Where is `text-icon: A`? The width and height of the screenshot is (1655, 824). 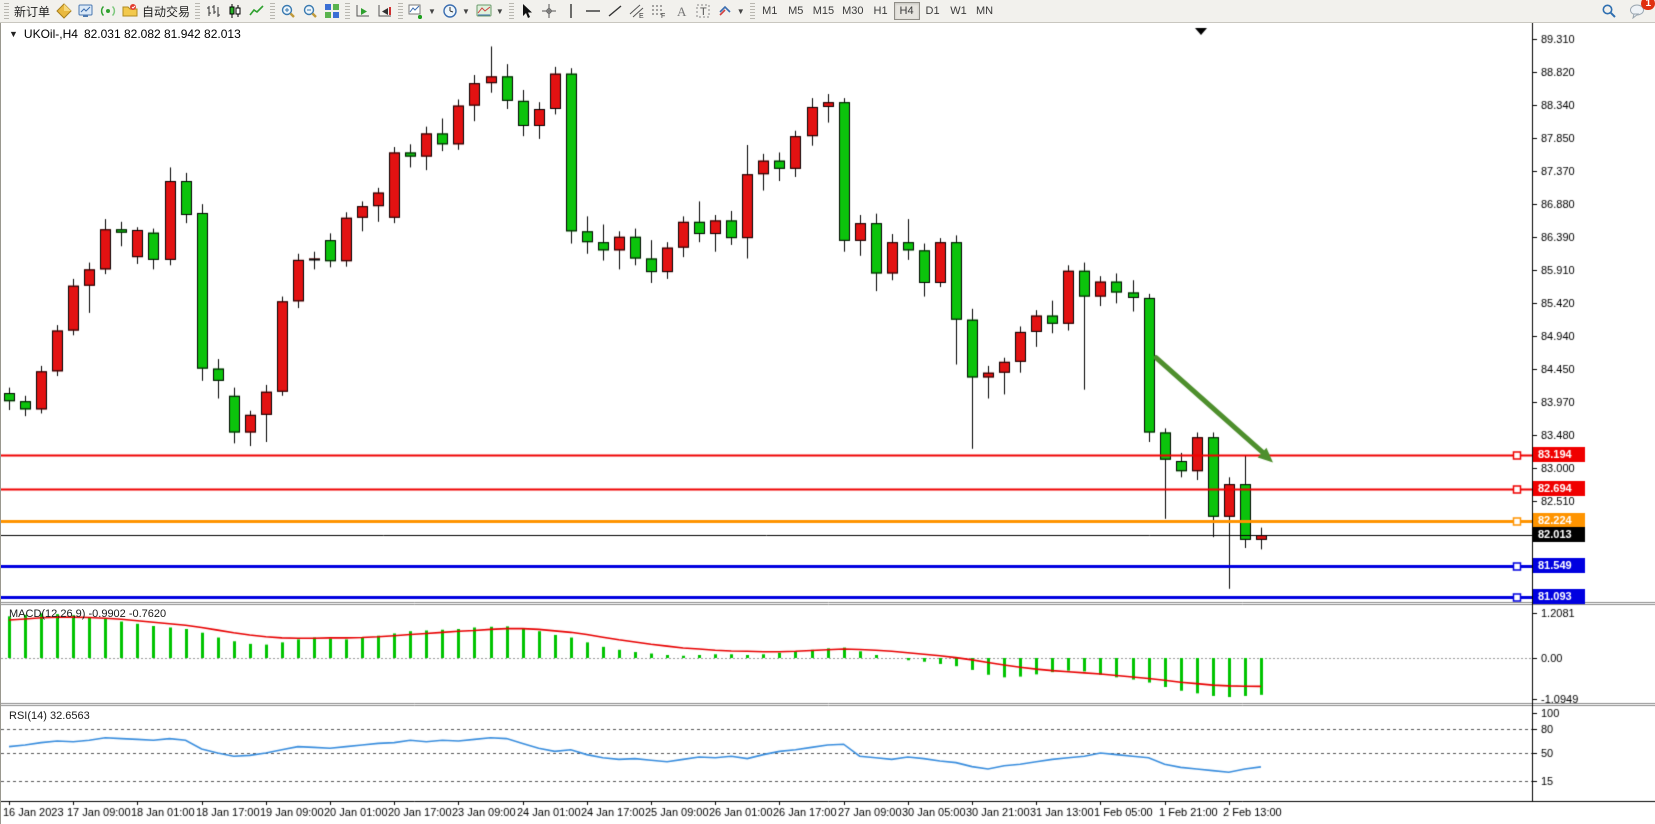 text-icon: A is located at coordinates (681, 11).